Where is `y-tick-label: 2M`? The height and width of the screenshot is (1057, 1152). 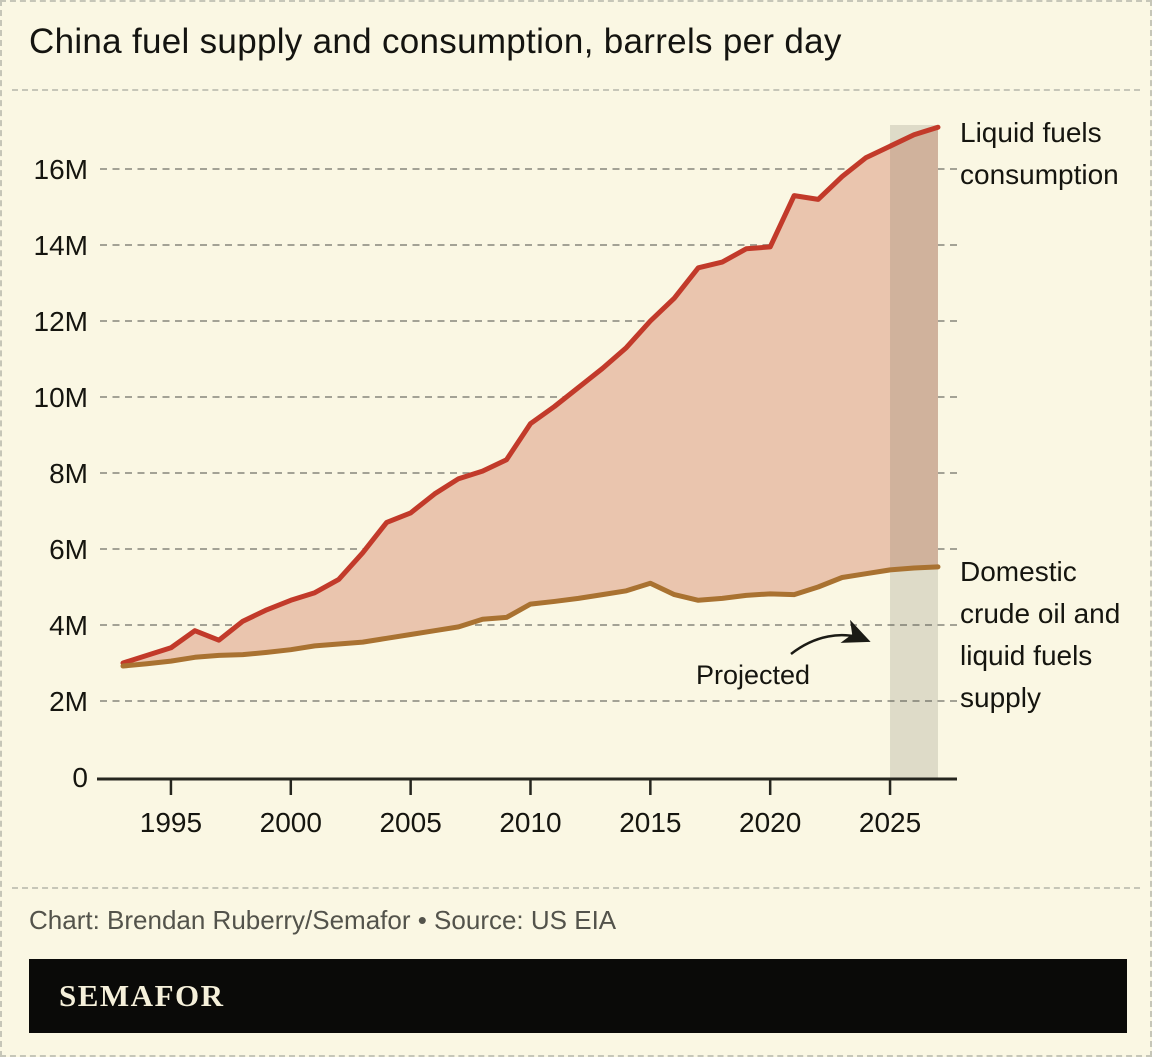 y-tick-label: 2M is located at coordinates (68, 701).